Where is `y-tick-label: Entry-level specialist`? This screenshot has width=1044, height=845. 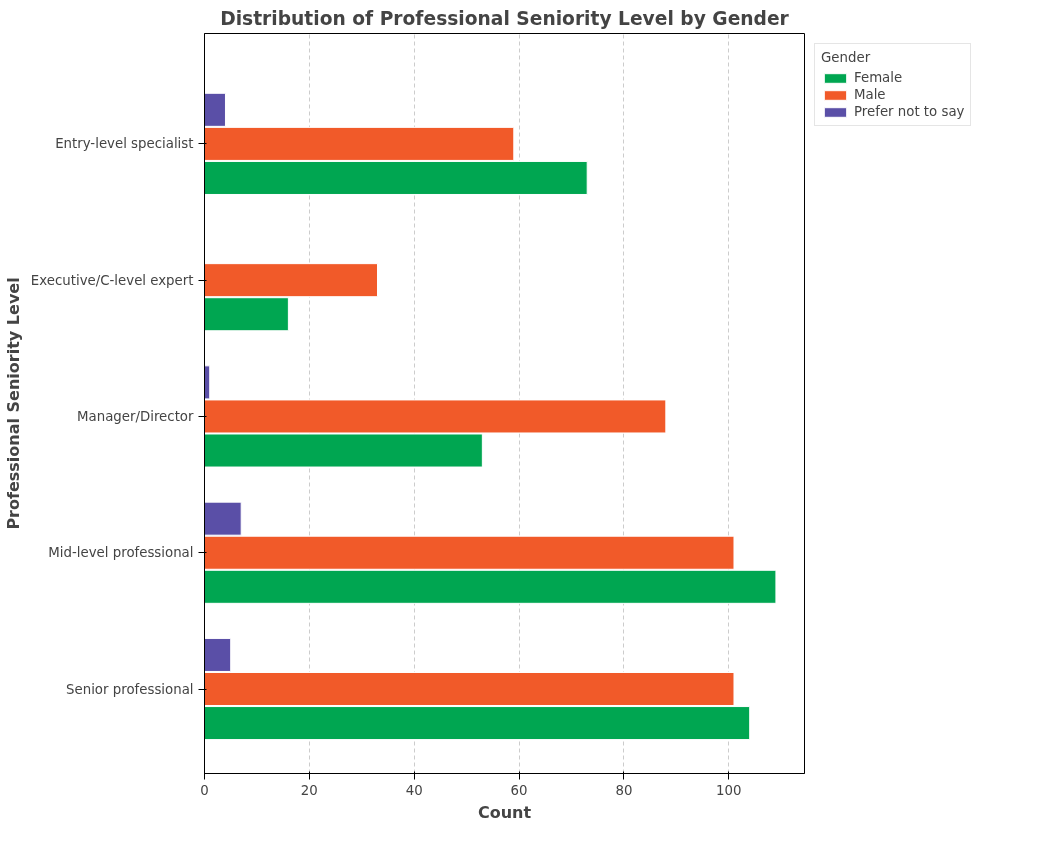
y-tick-label: Entry-level specialist is located at coordinates (124, 144).